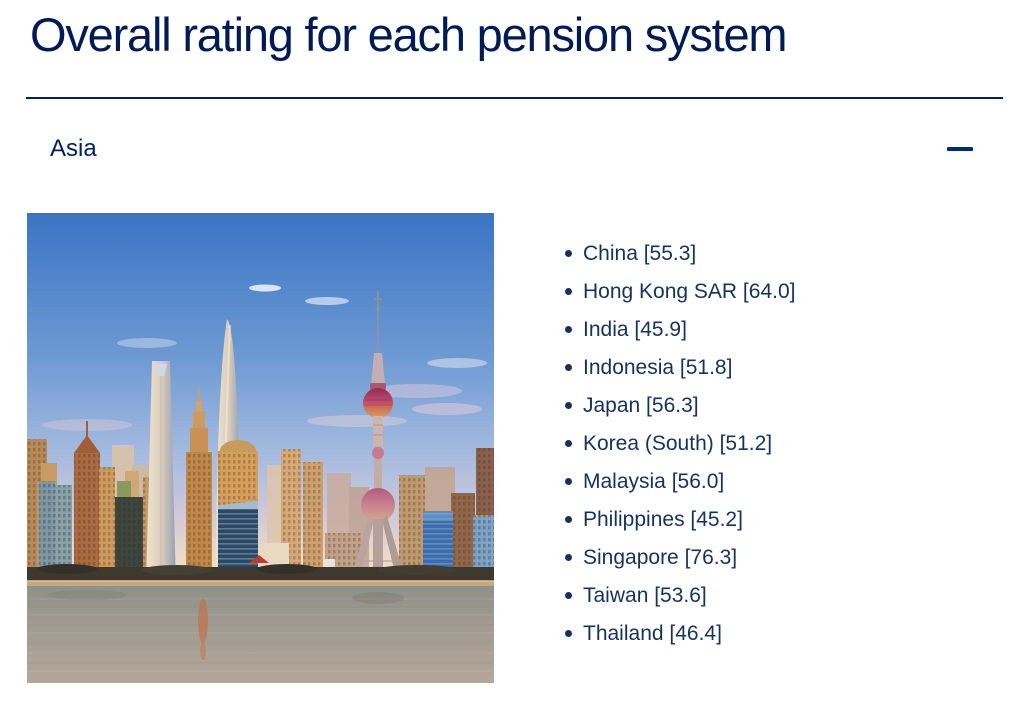 Image resolution: width=1023 pixels, height=712 pixels. Describe the element at coordinates (635, 329) in the screenshot. I see `country-rating-text: India [45.9]` at that location.